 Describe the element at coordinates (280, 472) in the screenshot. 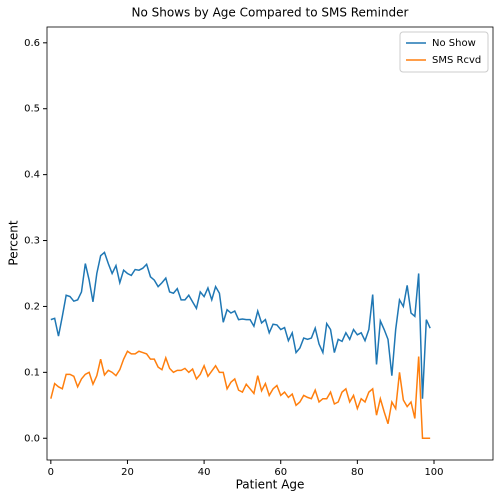

I see `x-tick-label: 60` at that location.